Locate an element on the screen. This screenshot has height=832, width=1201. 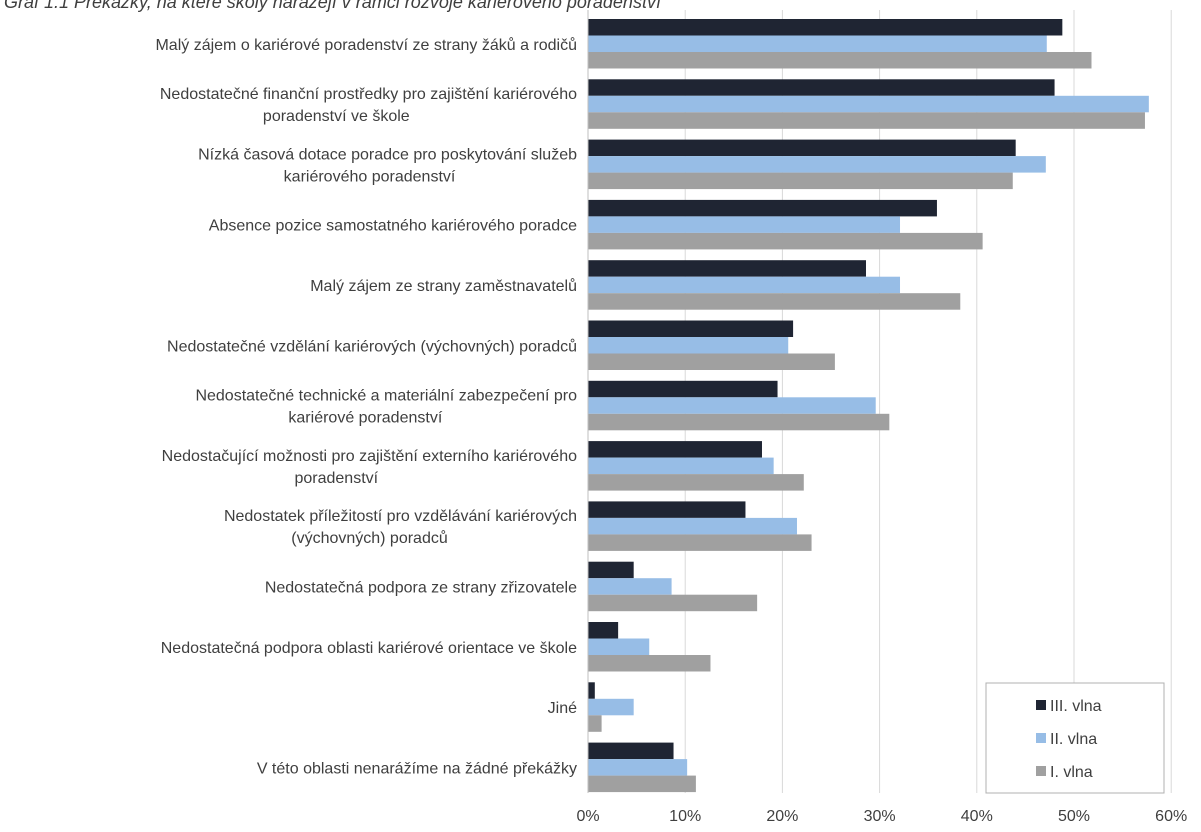
x-tick-label: 40% is located at coordinates (977, 816).